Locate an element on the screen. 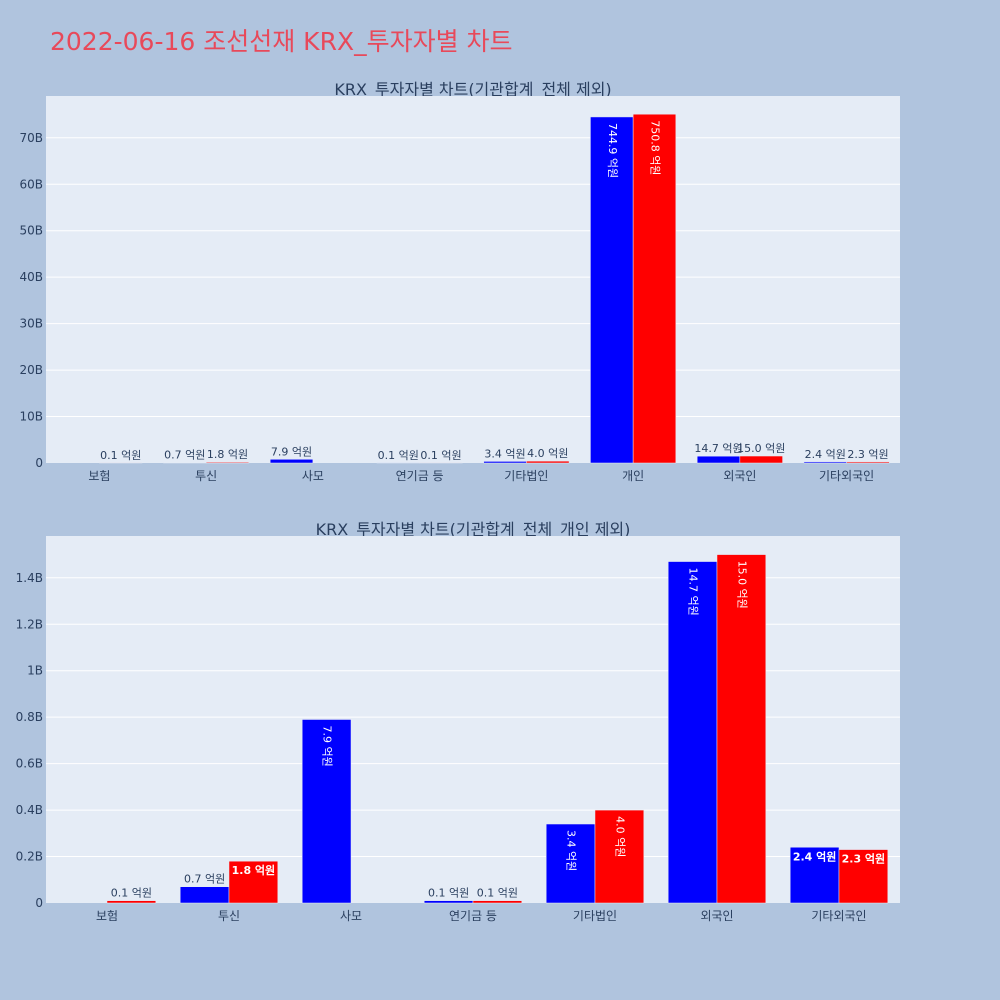  y-tick-label: 20B is located at coordinates (31, 370).